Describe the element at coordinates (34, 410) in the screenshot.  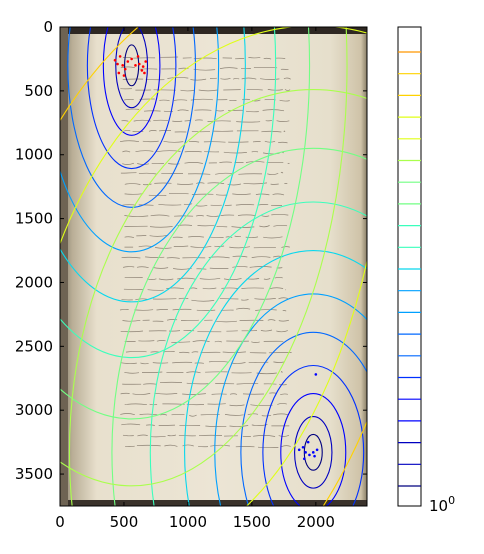
I see `y-tick-label: 3000` at that location.